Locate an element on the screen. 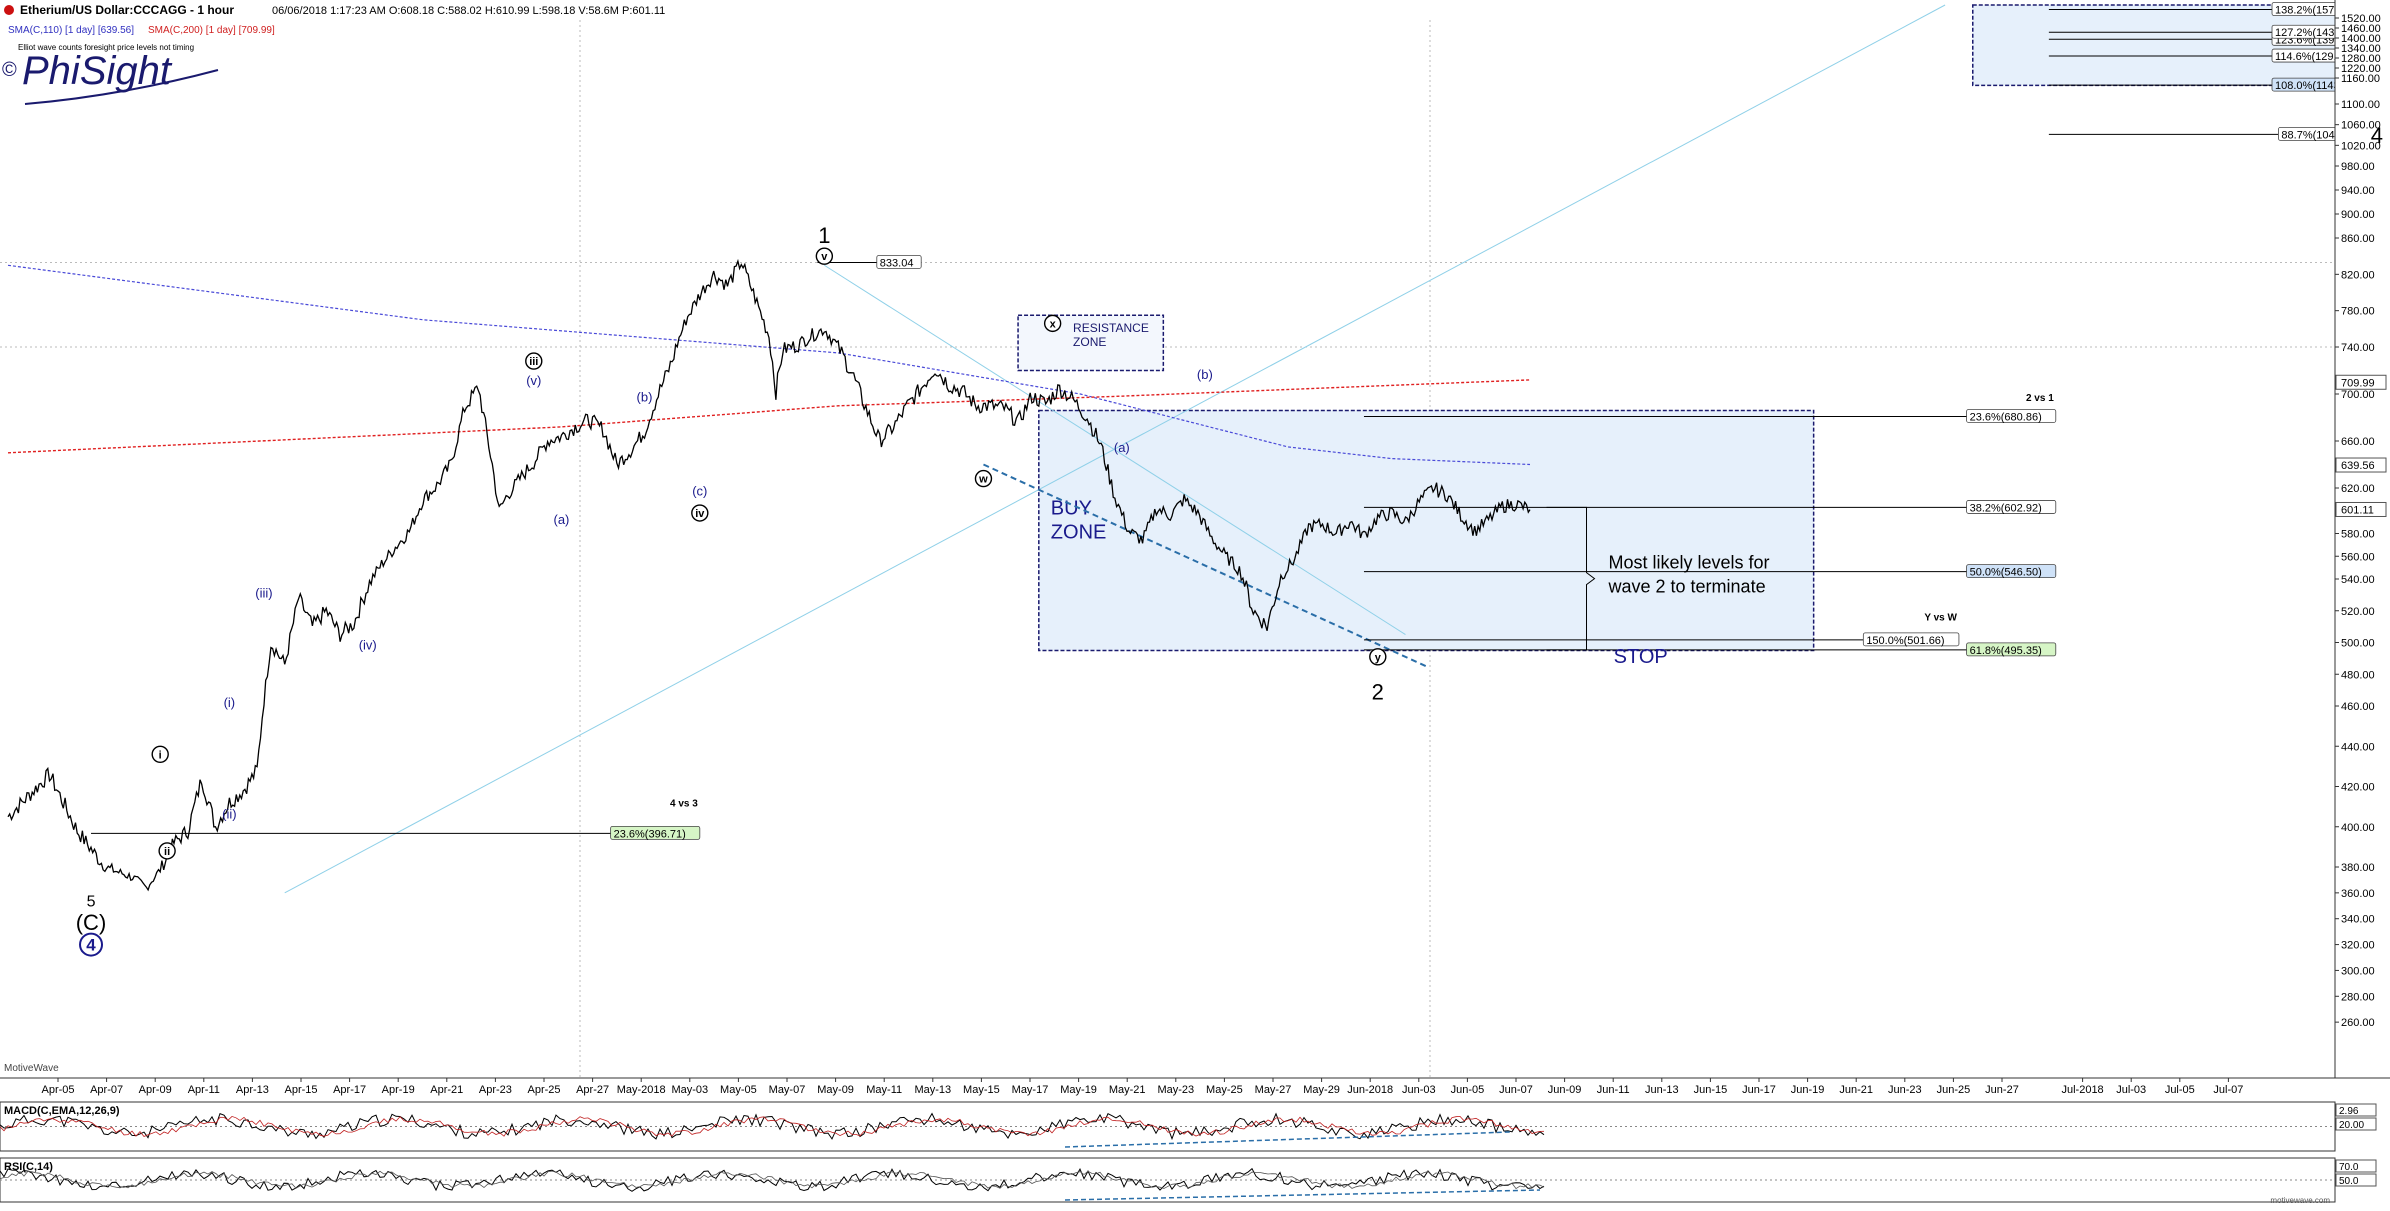  x-tick-label-24: May-25 is located at coordinates (1224, 1090).